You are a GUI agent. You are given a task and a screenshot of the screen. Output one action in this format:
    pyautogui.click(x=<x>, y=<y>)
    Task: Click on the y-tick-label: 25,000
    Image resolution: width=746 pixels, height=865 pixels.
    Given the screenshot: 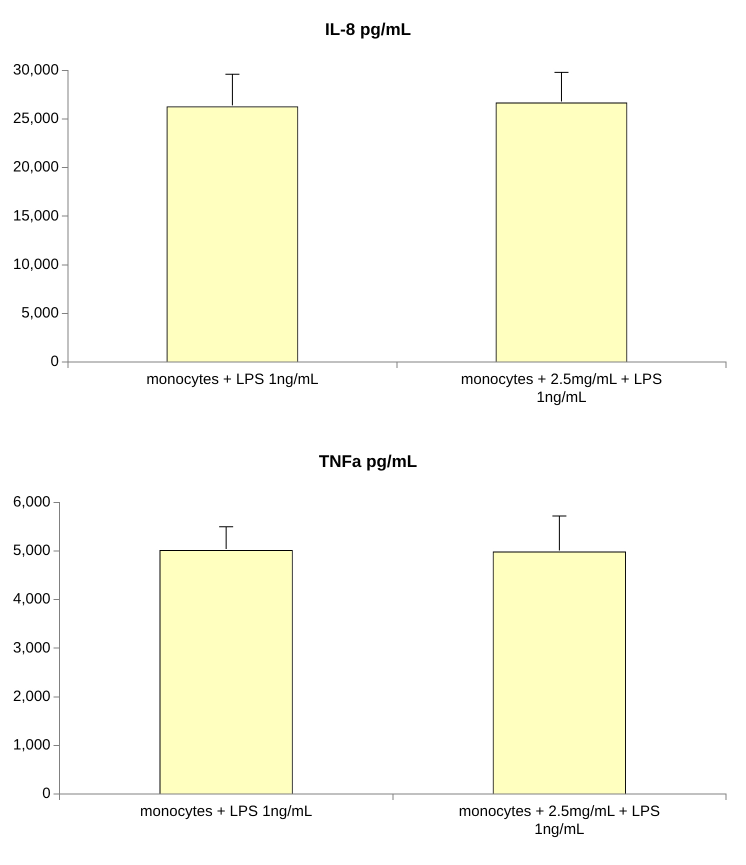 What is the action you would take?
    pyautogui.click(x=35, y=119)
    